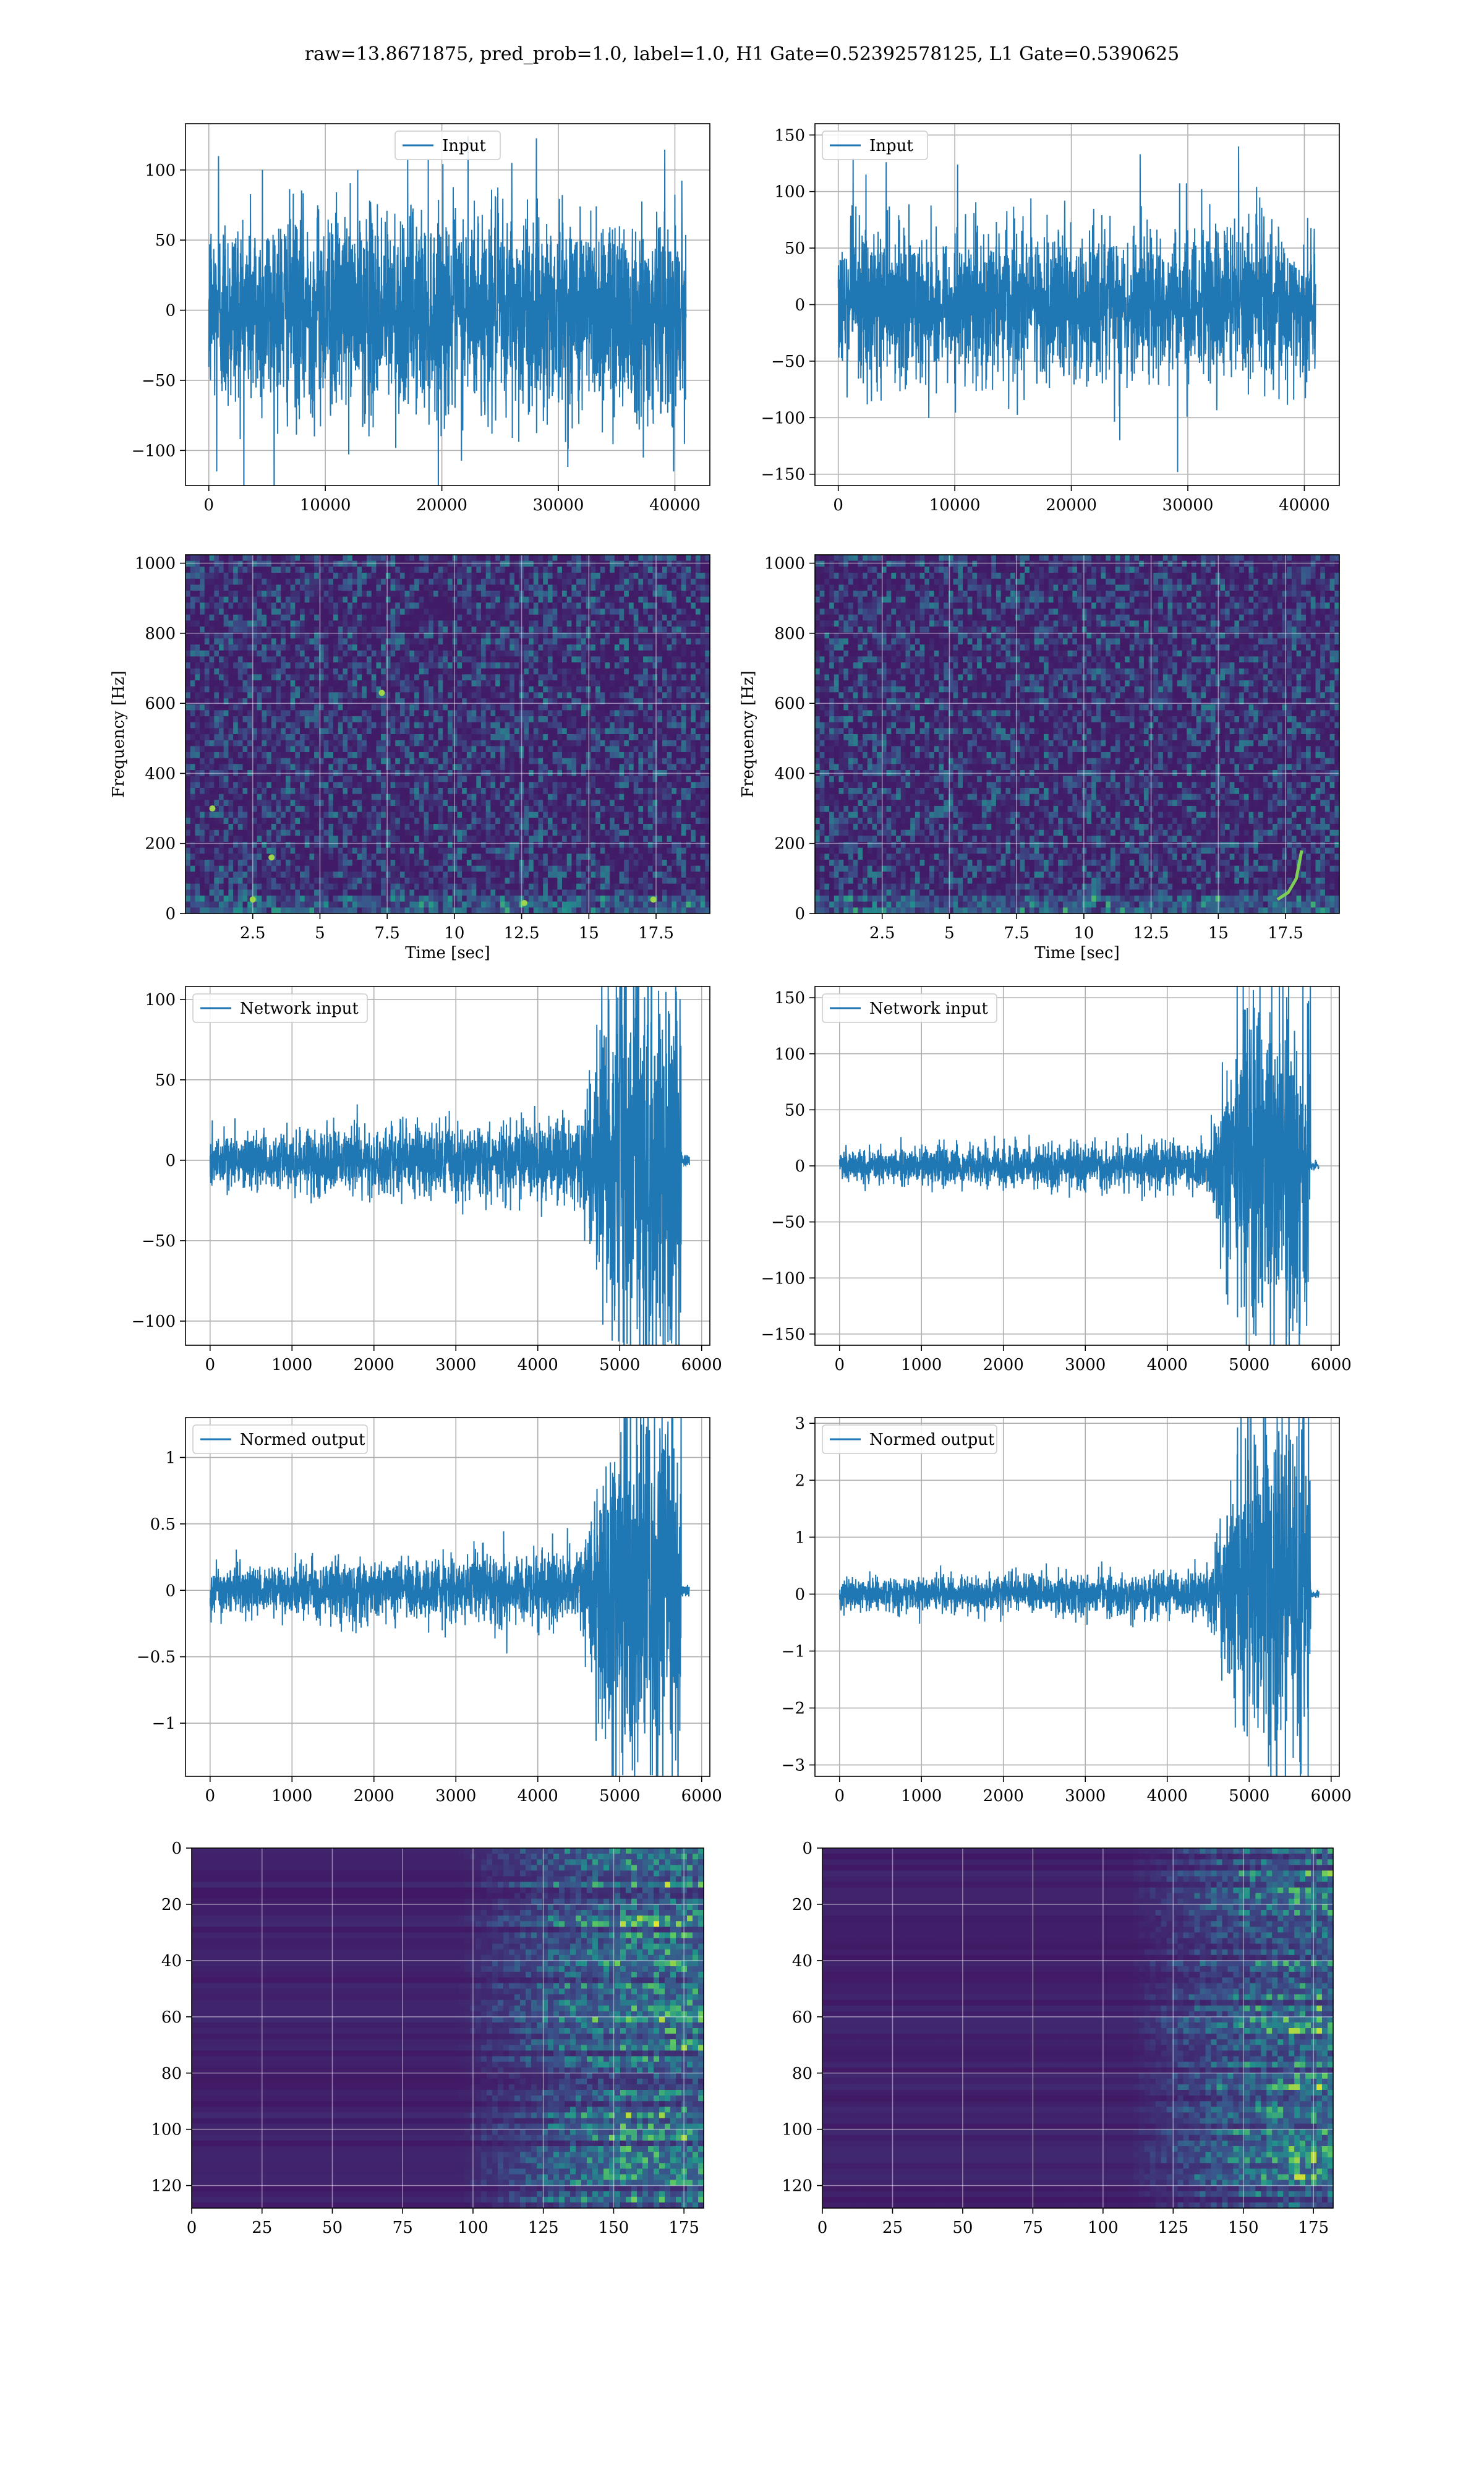 This screenshot has width=1484, height=2474. What do you see at coordinates (454, 933) in the screenshot?
I see `x-tick-label: 10` at bounding box center [454, 933].